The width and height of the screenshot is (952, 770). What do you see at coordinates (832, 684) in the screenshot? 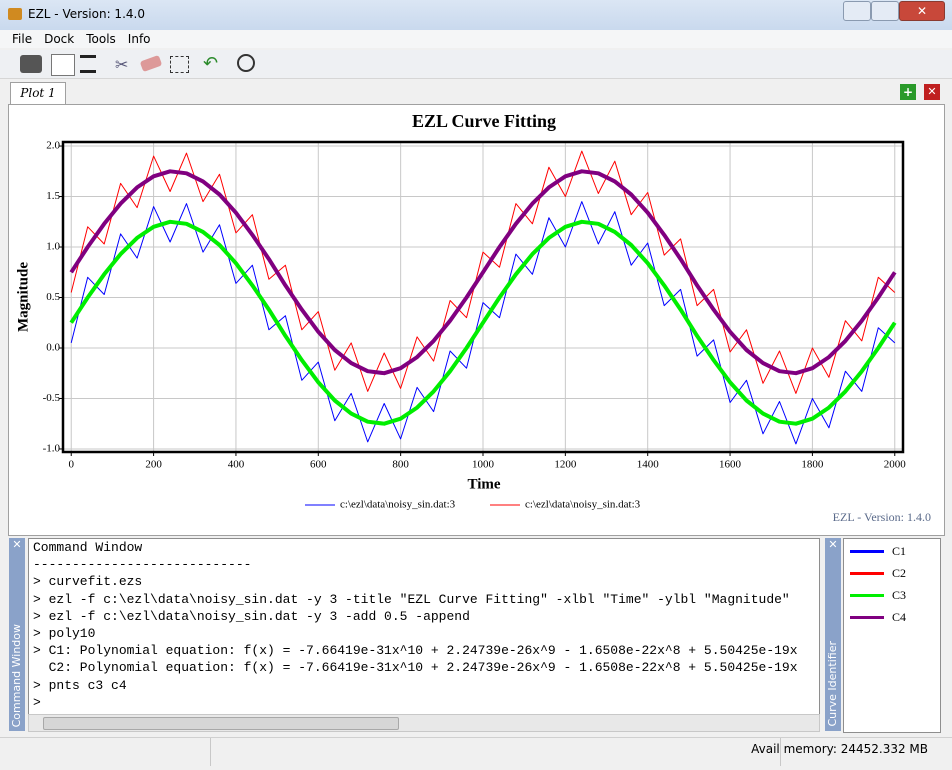
I see `dock-label: Curve Identifier` at bounding box center [832, 684].